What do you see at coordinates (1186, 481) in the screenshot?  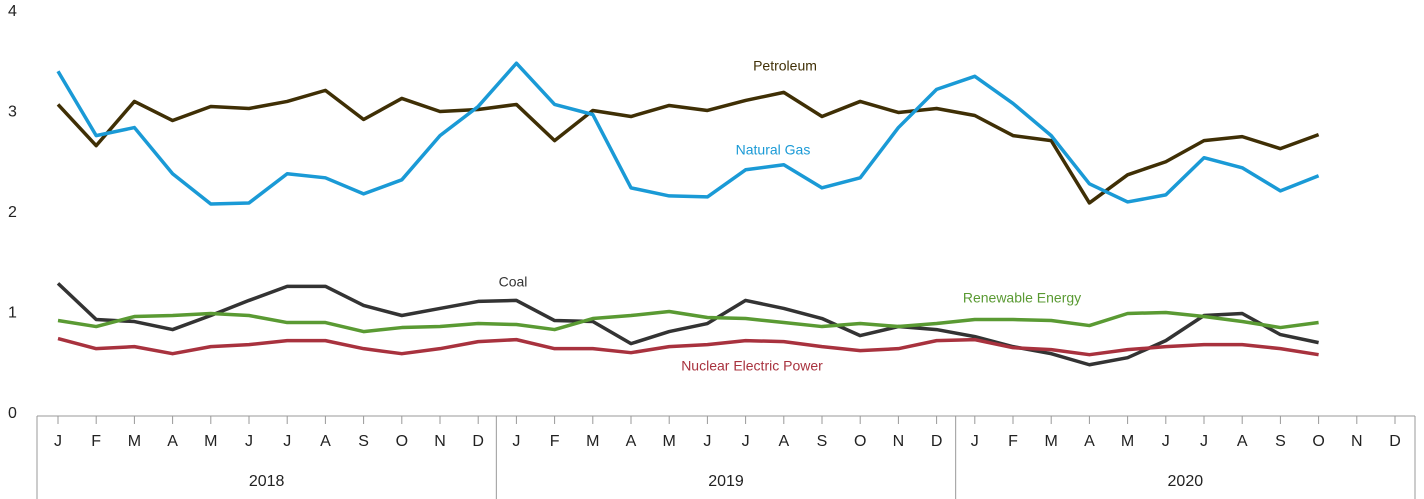 I see `year-label: 2020` at bounding box center [1186, 481].